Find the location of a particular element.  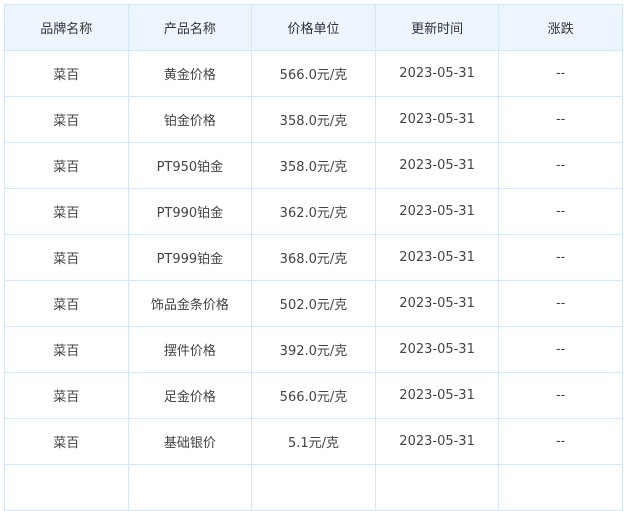

cell-price: 502.0元/克 is located at coordinates (313, 303).